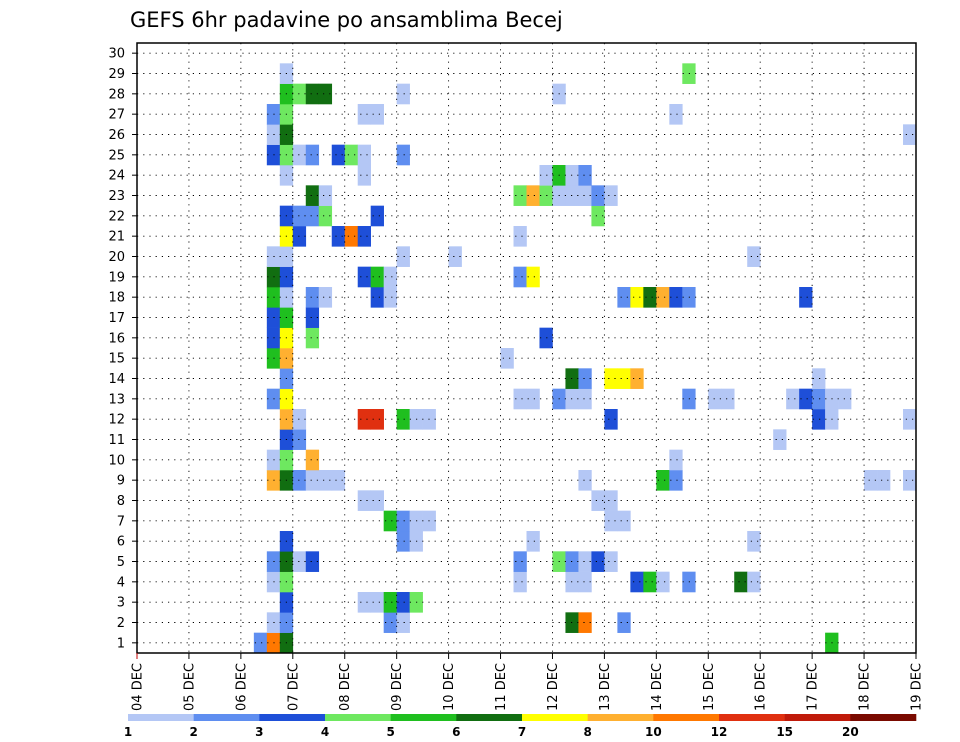 The height and width of the screenshot is (742, 960). What do you see at coordinates (325, 732) in the screenshot?
I see `colorbar-label: 4` at bounding box center [325, 732].